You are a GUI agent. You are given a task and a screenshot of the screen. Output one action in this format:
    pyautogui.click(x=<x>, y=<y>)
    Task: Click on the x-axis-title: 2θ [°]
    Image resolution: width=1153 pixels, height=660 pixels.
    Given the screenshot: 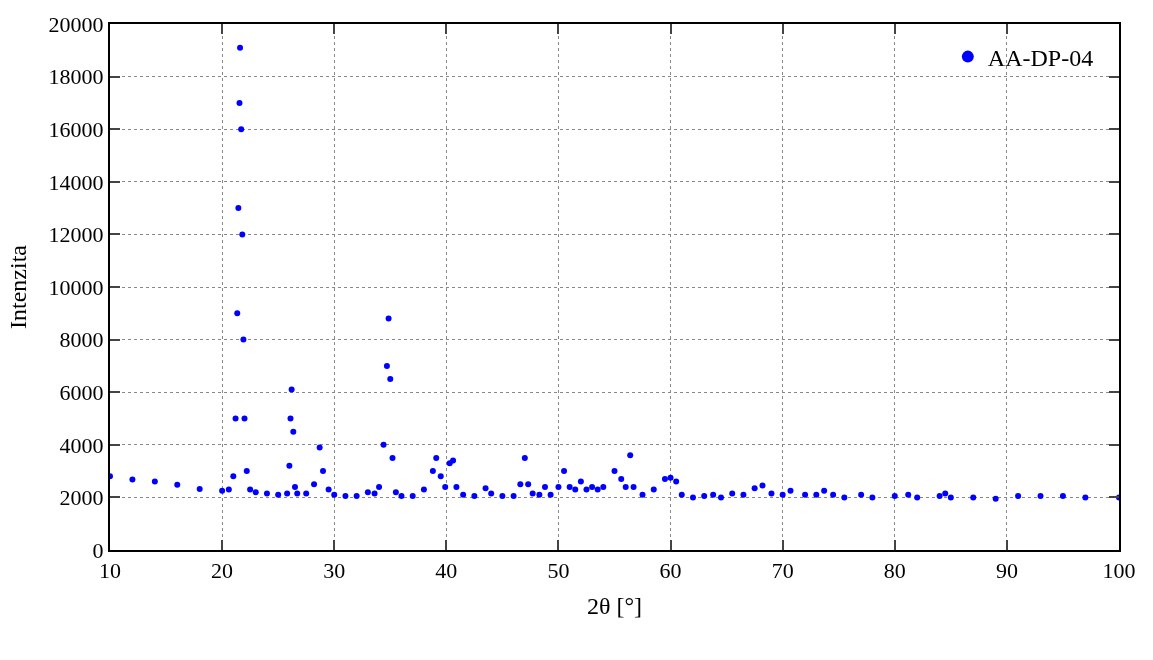 What is the action you would take?
    pyautogui.click(x=614, y=606)
    